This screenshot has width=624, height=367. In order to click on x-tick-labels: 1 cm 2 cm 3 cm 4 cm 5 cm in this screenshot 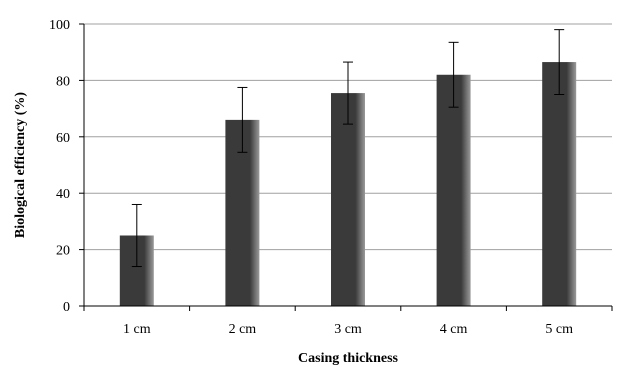, I will do `click(348, 329)`.